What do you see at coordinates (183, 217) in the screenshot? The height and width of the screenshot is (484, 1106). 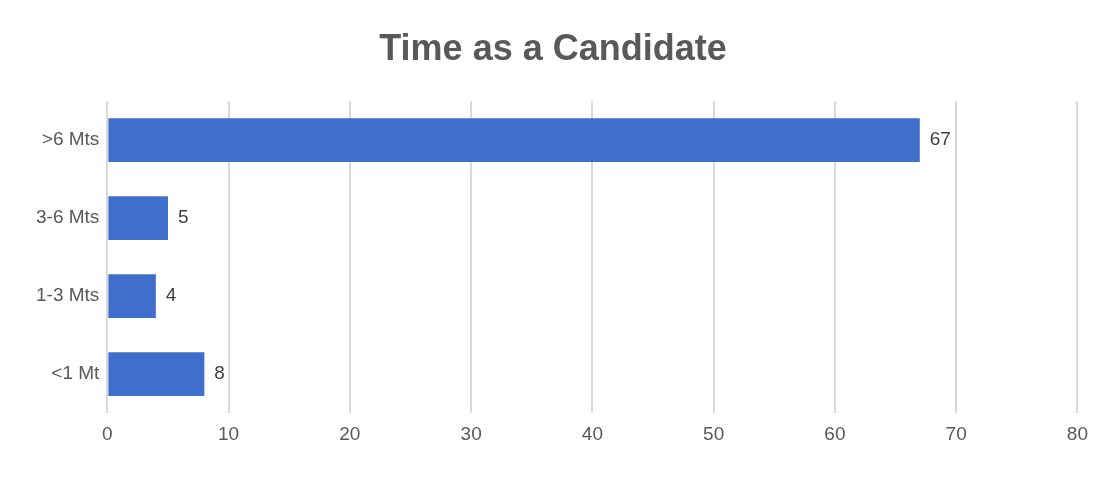 I see `data-label: 5` at bounding box center [183, 217].